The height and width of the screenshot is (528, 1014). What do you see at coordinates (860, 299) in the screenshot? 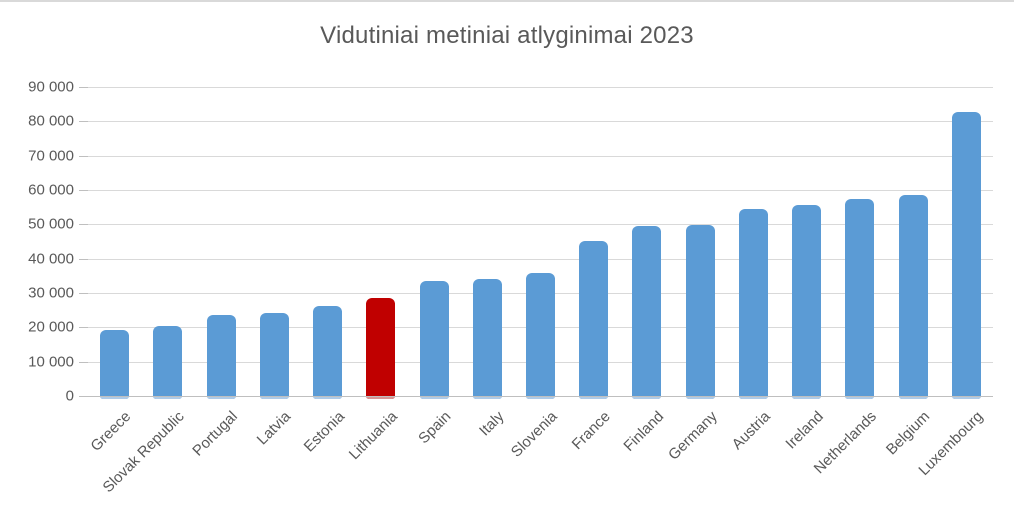
I see `bar-netherlands` at bounding box center [860, 299].